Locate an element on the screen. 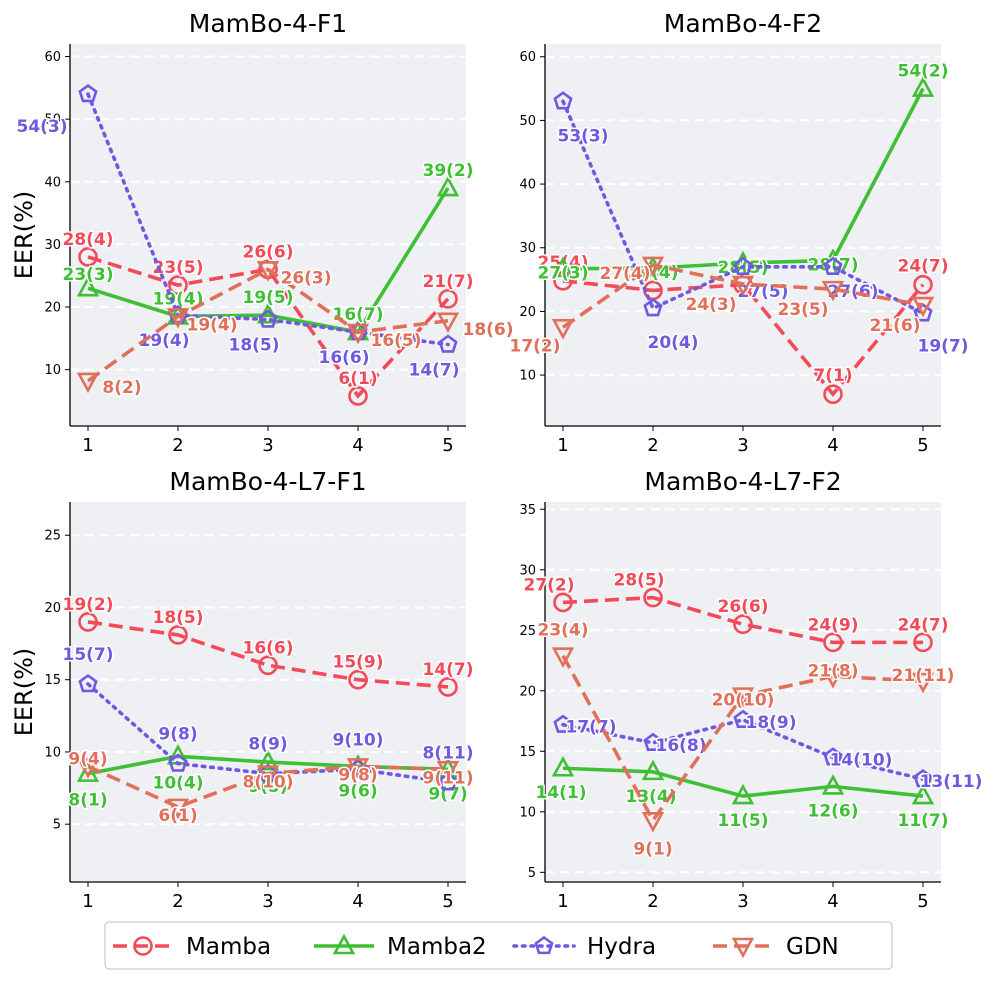  data-label: 17(2) is located at coordinates (534, 346).